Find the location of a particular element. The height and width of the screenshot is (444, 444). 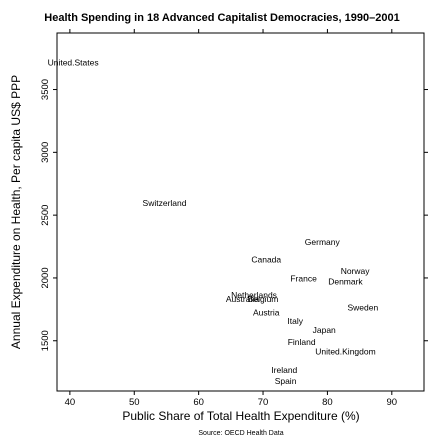

point-label: Italy is located at coordinates (295, 321).